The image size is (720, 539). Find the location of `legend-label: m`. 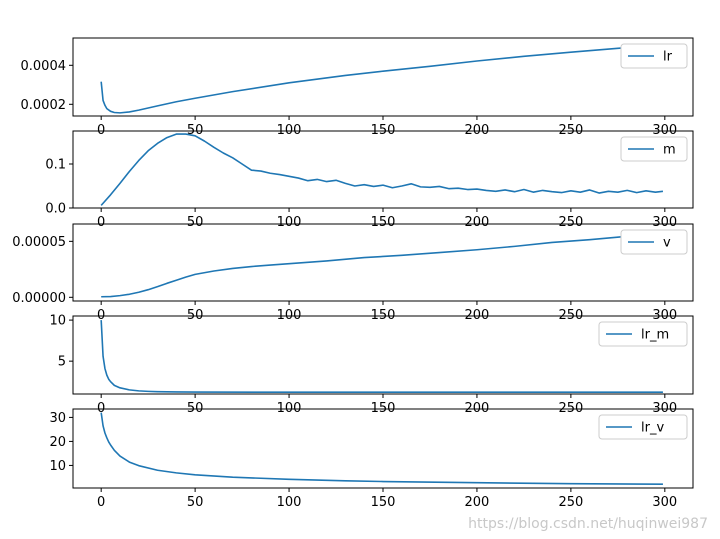

legend-label: m is located at coordinates (669, 150).